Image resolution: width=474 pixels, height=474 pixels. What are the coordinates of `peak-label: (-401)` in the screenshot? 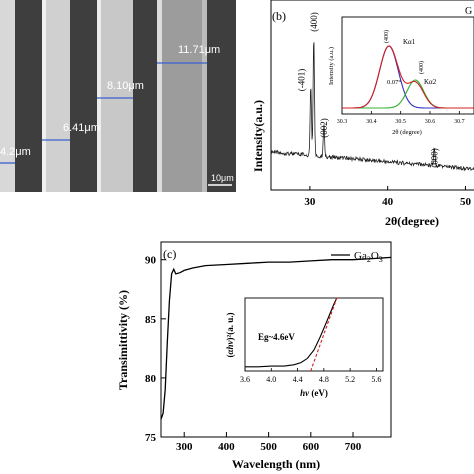 It's located at (302, 80).